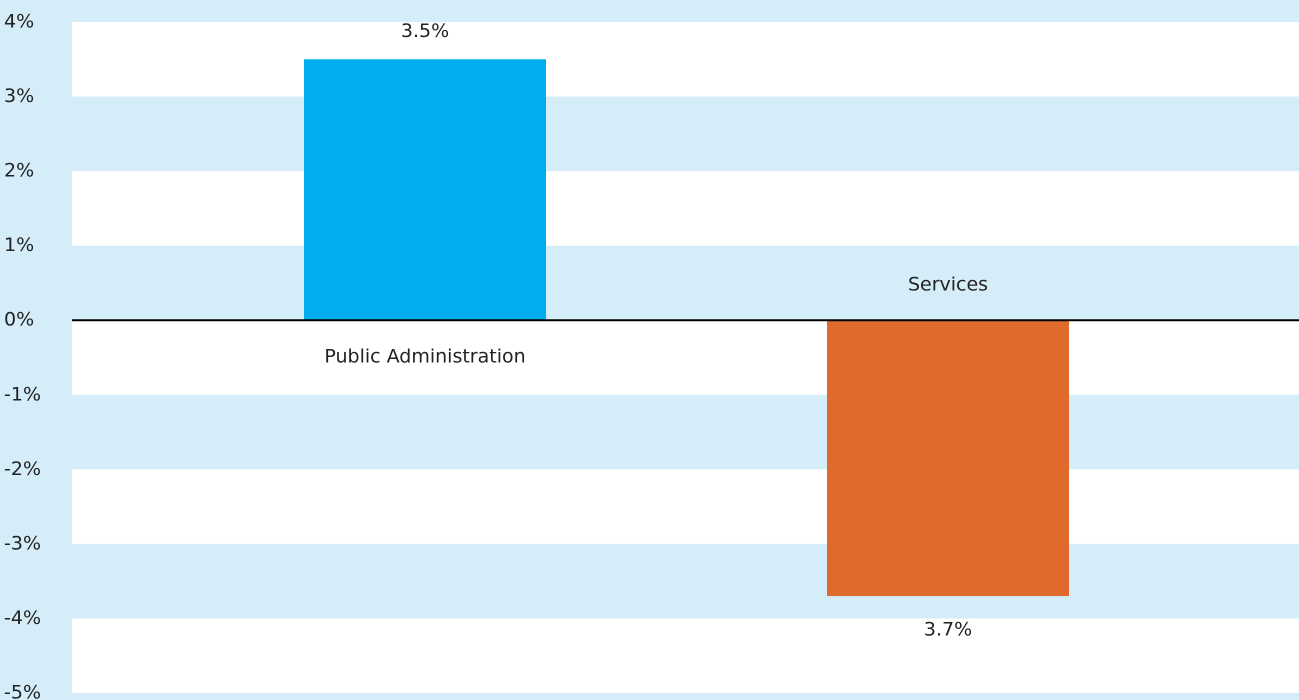 The width and height of the screenshot is (1299, 700). What do you see at coordinates (948, 630) in the screenshot?
I see `data-label: 3.7%` at bounding box center [948, 630].